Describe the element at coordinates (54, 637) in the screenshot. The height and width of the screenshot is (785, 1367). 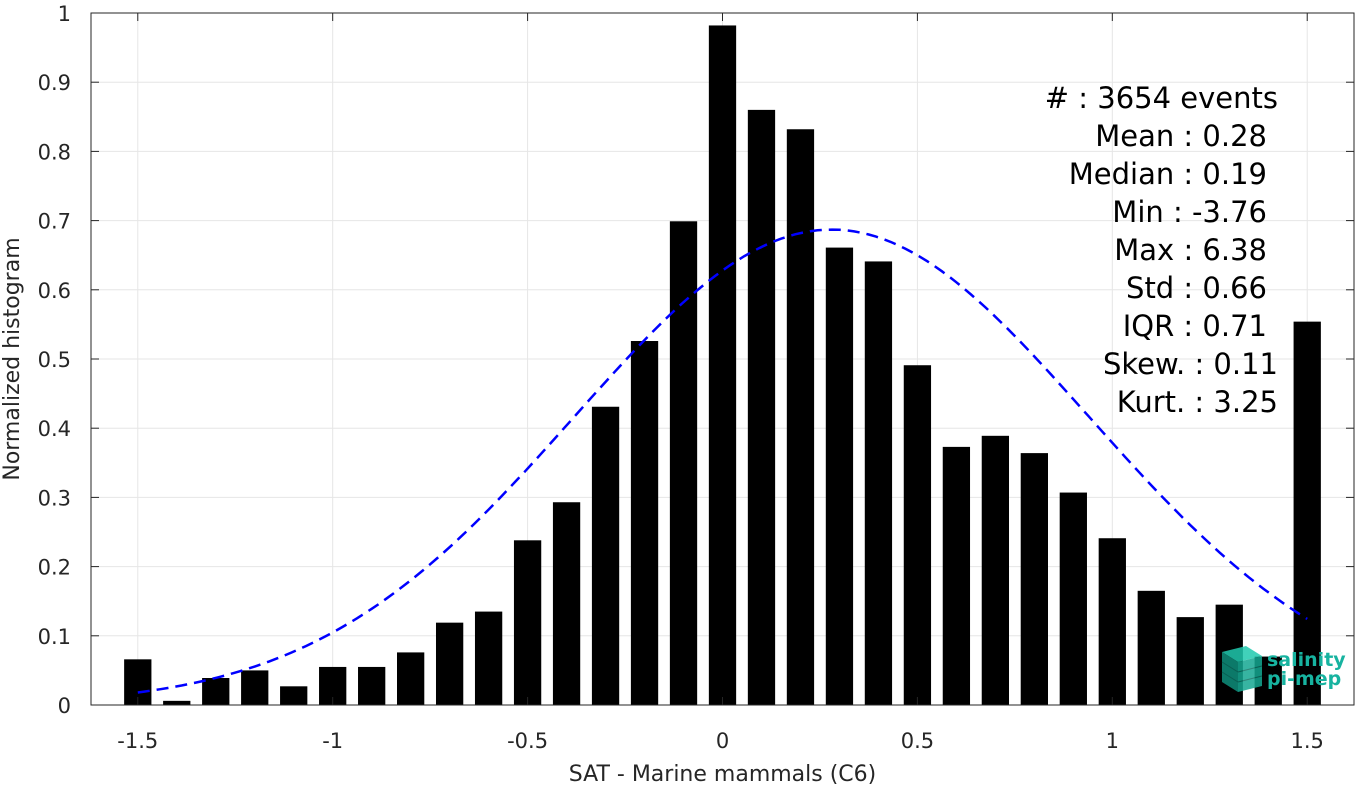
I see `y-tick-label: 0.1` at that location.